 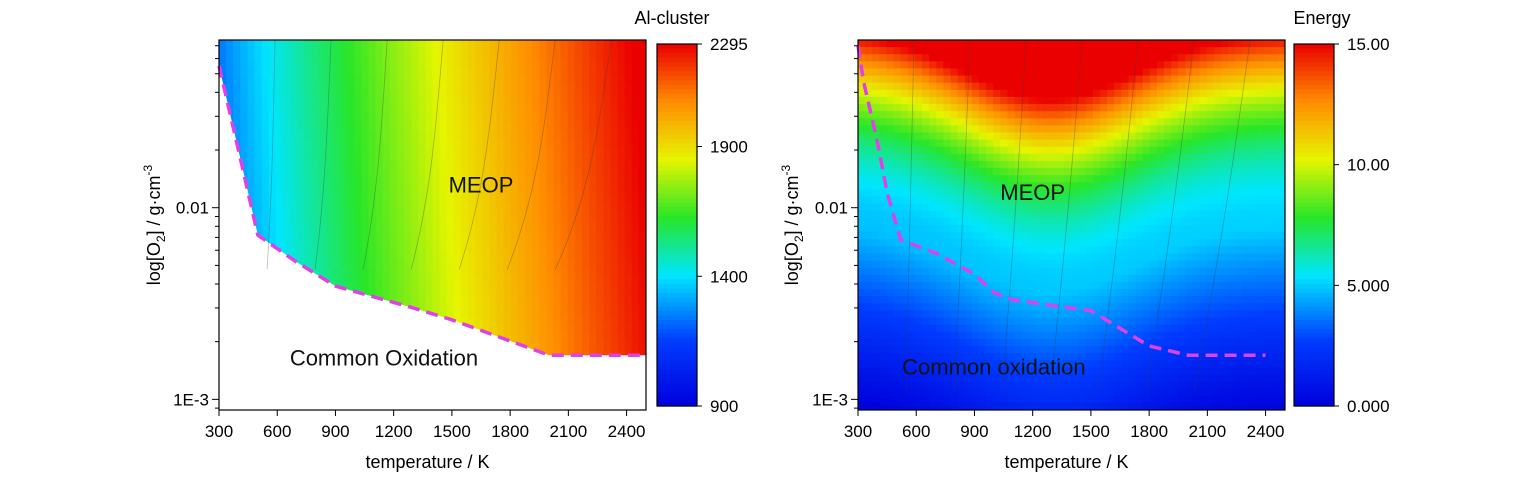 What do you see at coordinates (384, 358) in the screenshot?
I see `region-label-common-oxidation: Common Oxidation` at bounding box center [384, 358].